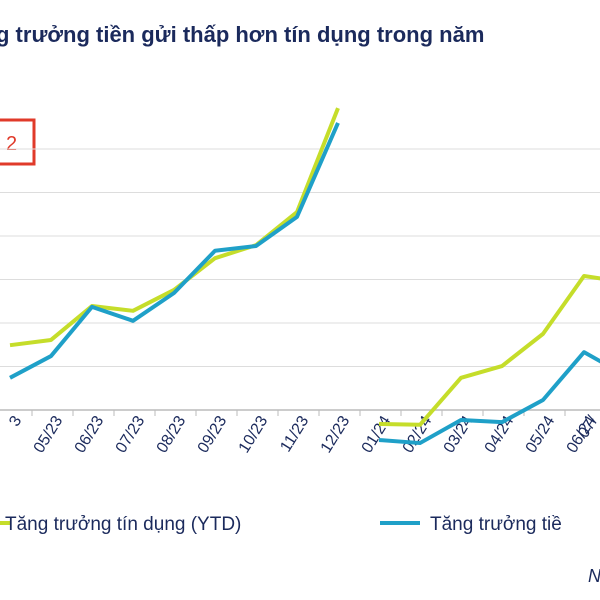 The height and width of the screenshot is (600, 600). I want to click on x-tick-label: 3, so click(15, 421).